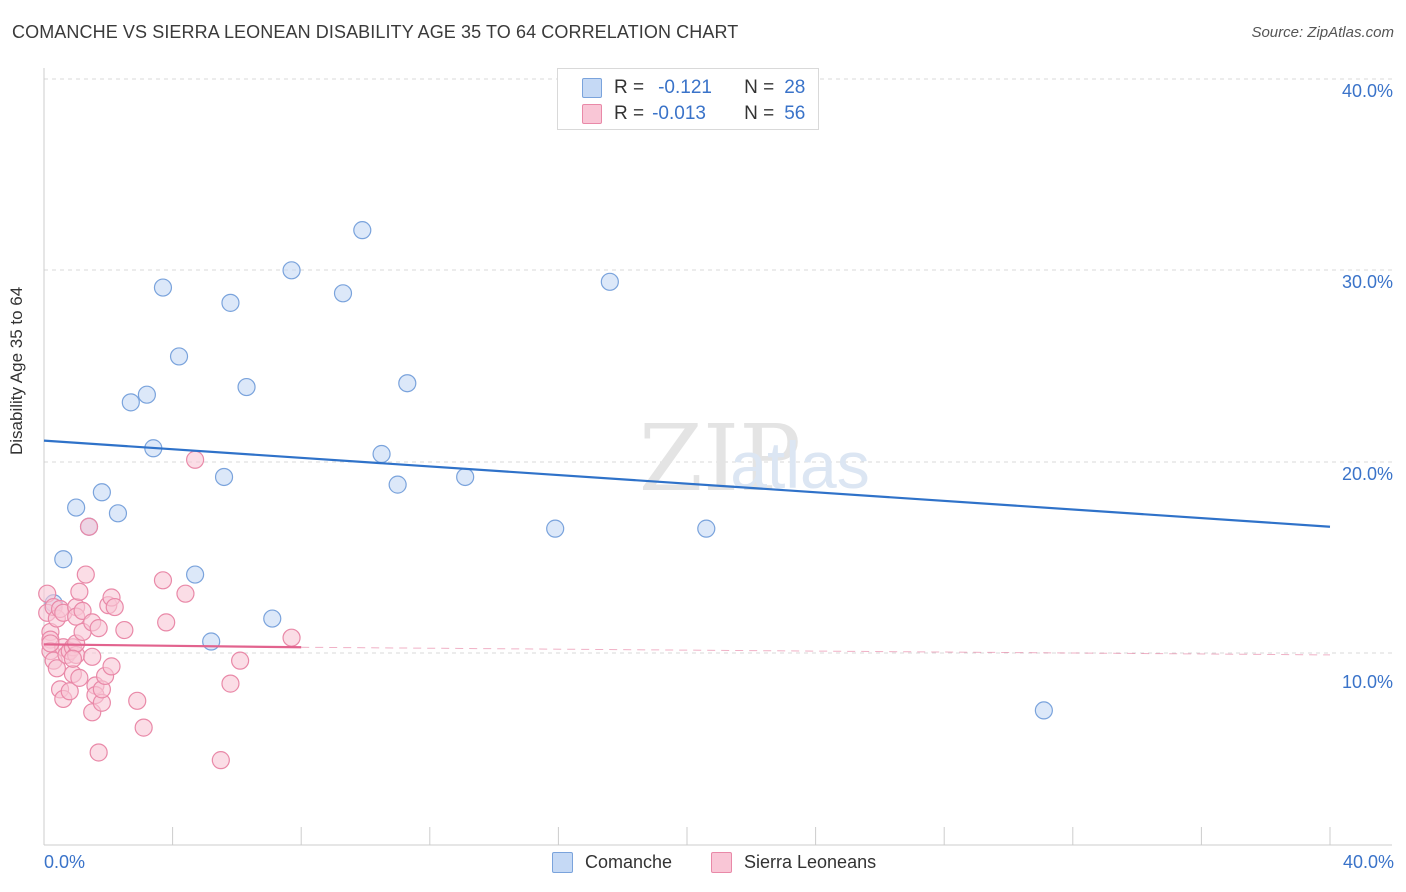 The width and height of the screenshot is (1406, 892). I want to click on legend-n-value: 56, so click(795, 113).